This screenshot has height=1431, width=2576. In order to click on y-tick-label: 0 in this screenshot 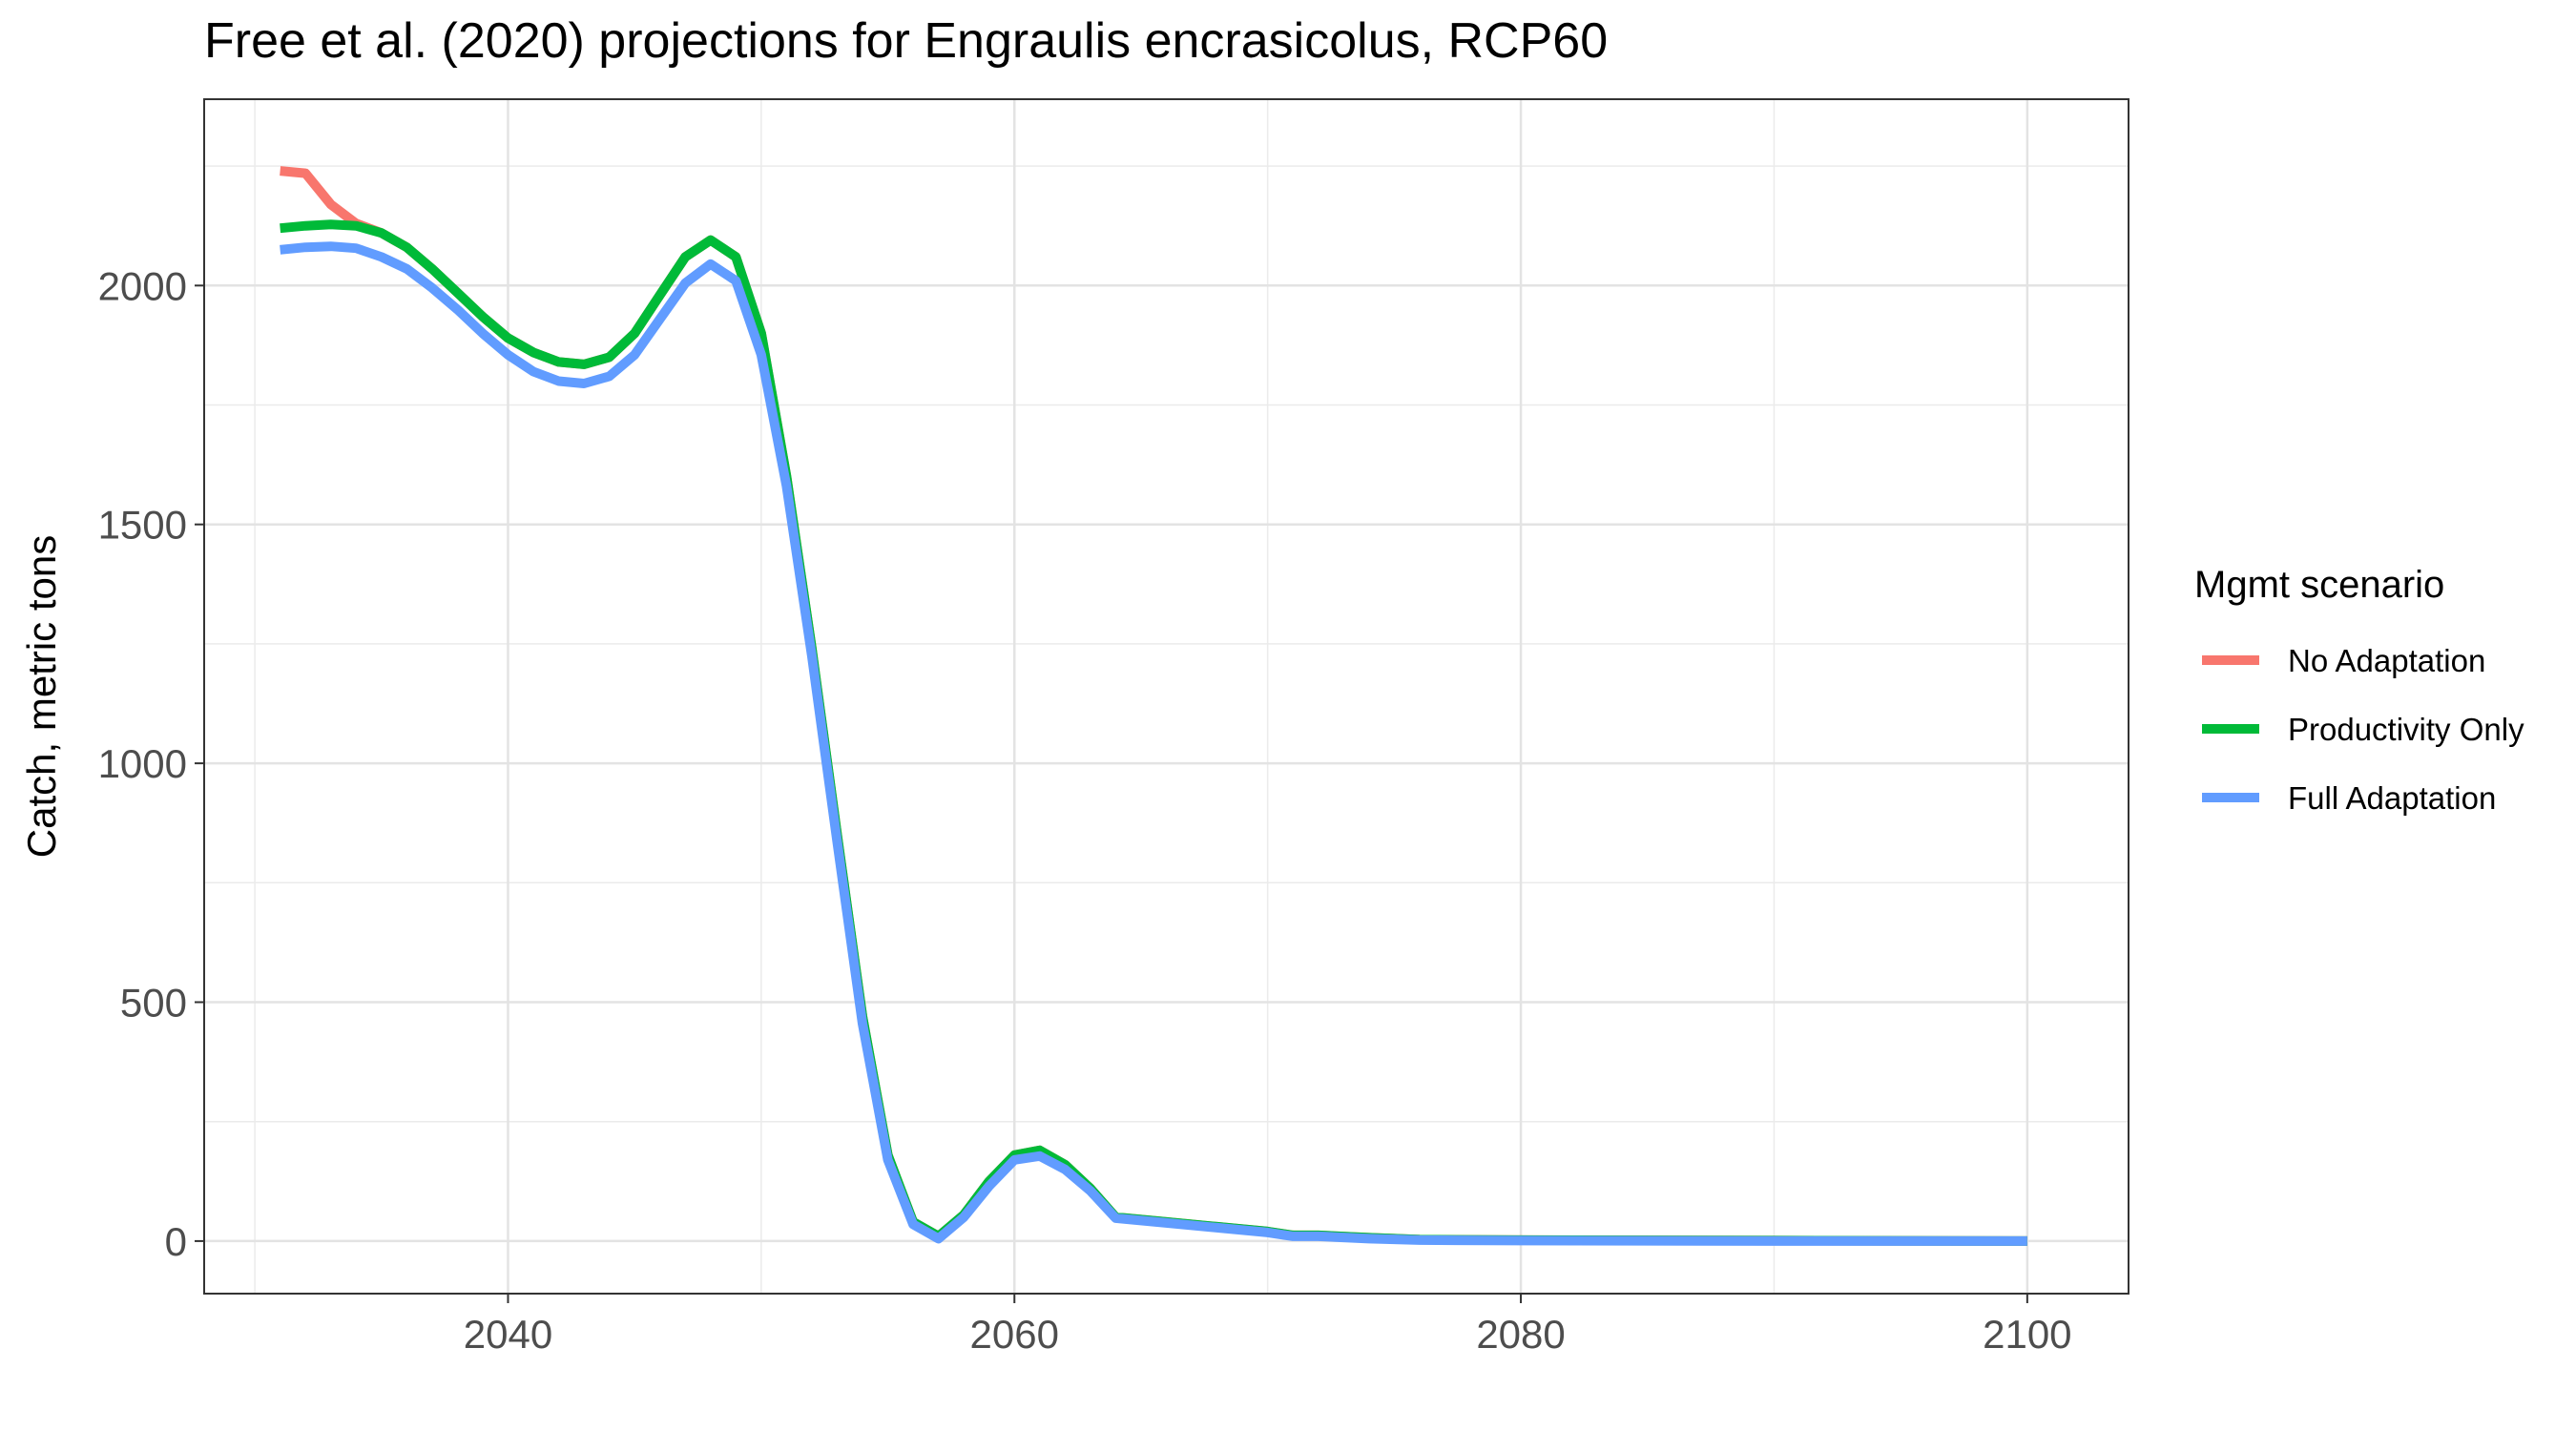, I will do `click(176, 1241)`.